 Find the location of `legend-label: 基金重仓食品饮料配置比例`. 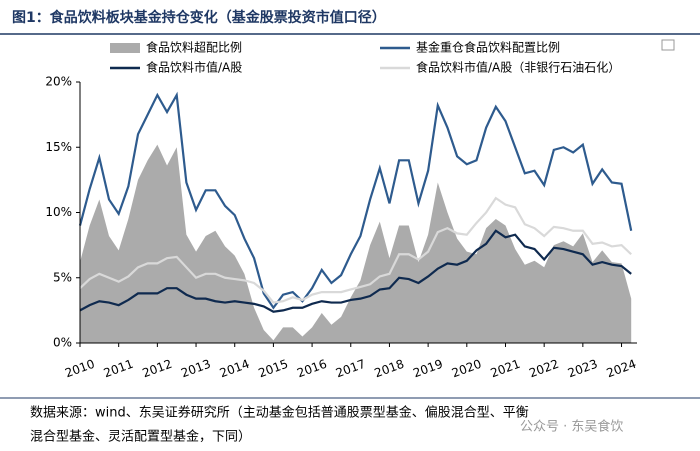

legend-label: 基金重仓食品饮料配置比例 is located at coordinates (488, 47).